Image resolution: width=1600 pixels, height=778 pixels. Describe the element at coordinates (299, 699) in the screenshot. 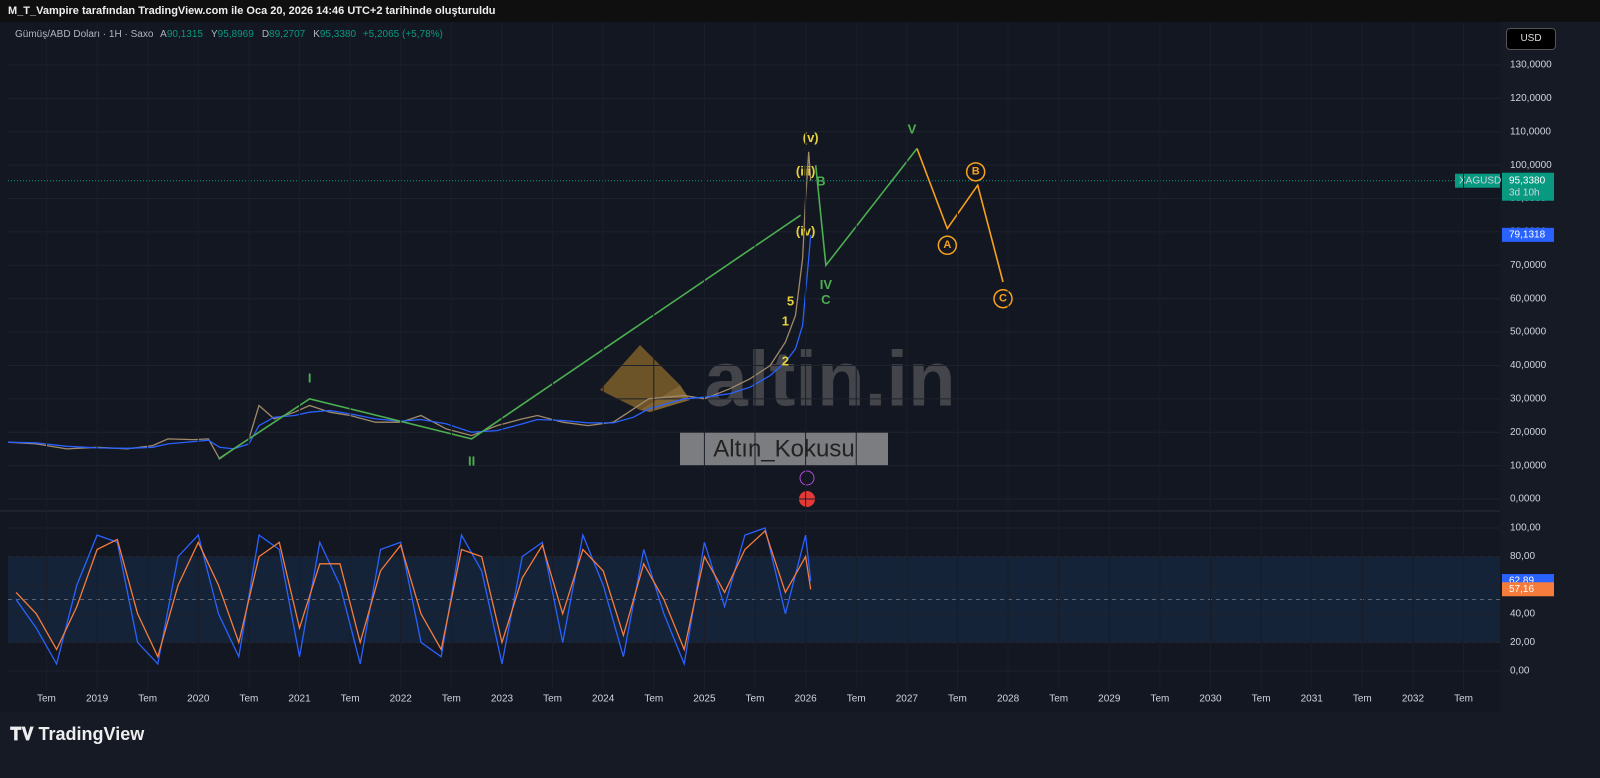

I see `x-tick-label: 2021` at that location.